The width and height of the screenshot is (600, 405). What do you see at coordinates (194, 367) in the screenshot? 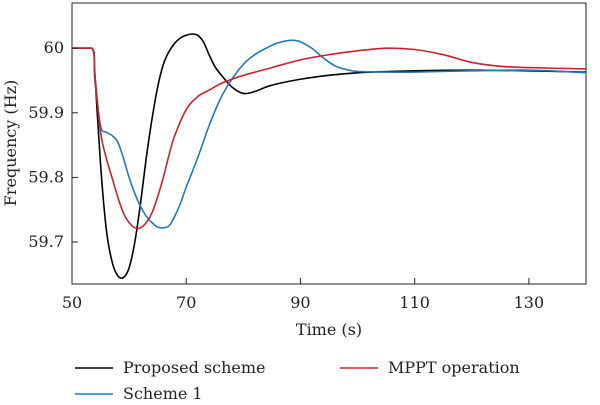
I see `legend-label-1: Proposed scheme` at bounding box center [194, 367].